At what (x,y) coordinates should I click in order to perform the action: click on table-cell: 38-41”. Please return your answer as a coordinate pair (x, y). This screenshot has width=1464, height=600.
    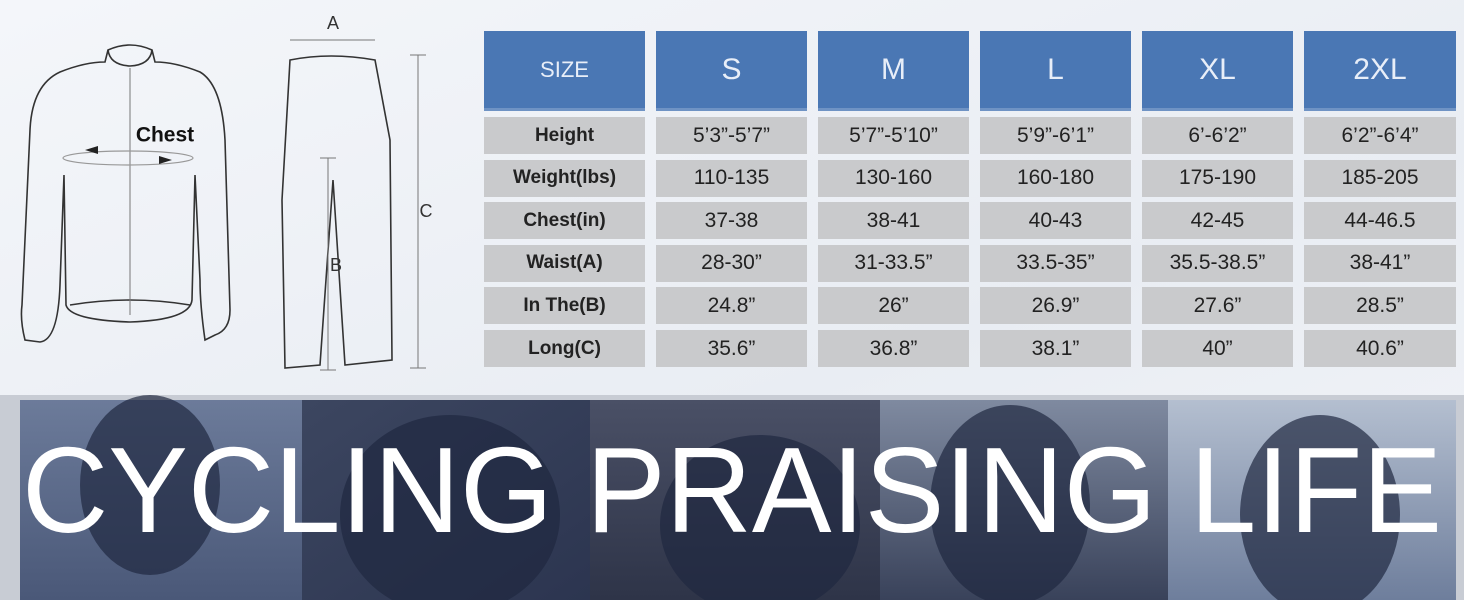
    Looking at the image, I should click on (1380, 263).